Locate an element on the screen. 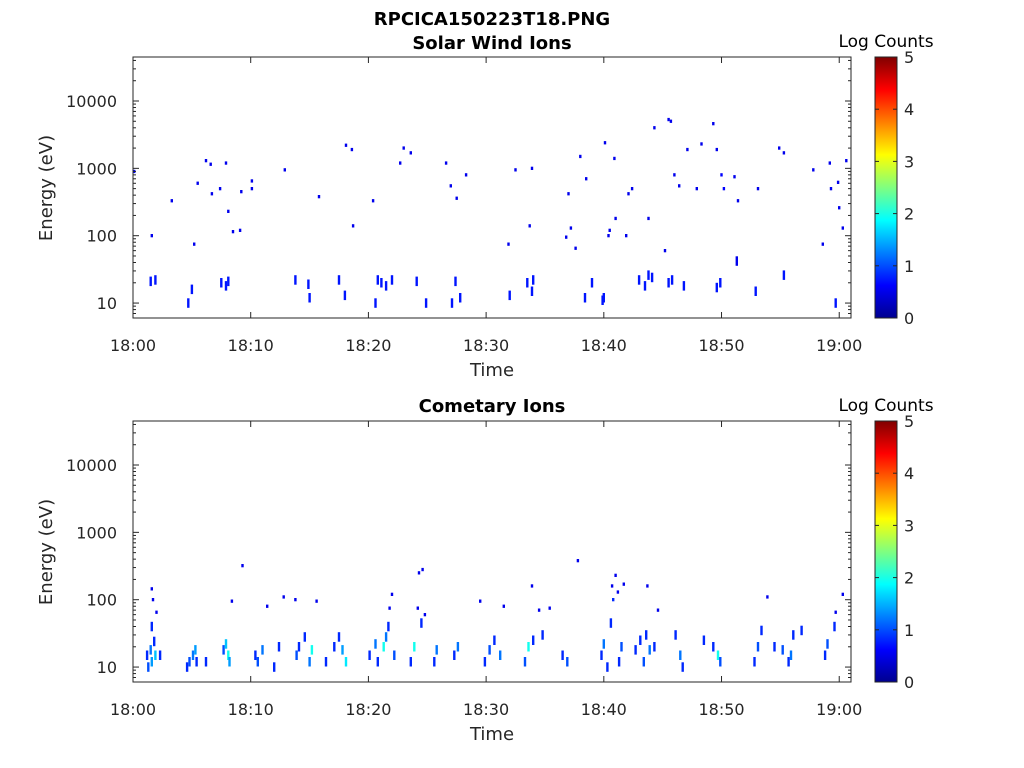  colorbar-tick-label: 4 is located at coordinates (909, 109).